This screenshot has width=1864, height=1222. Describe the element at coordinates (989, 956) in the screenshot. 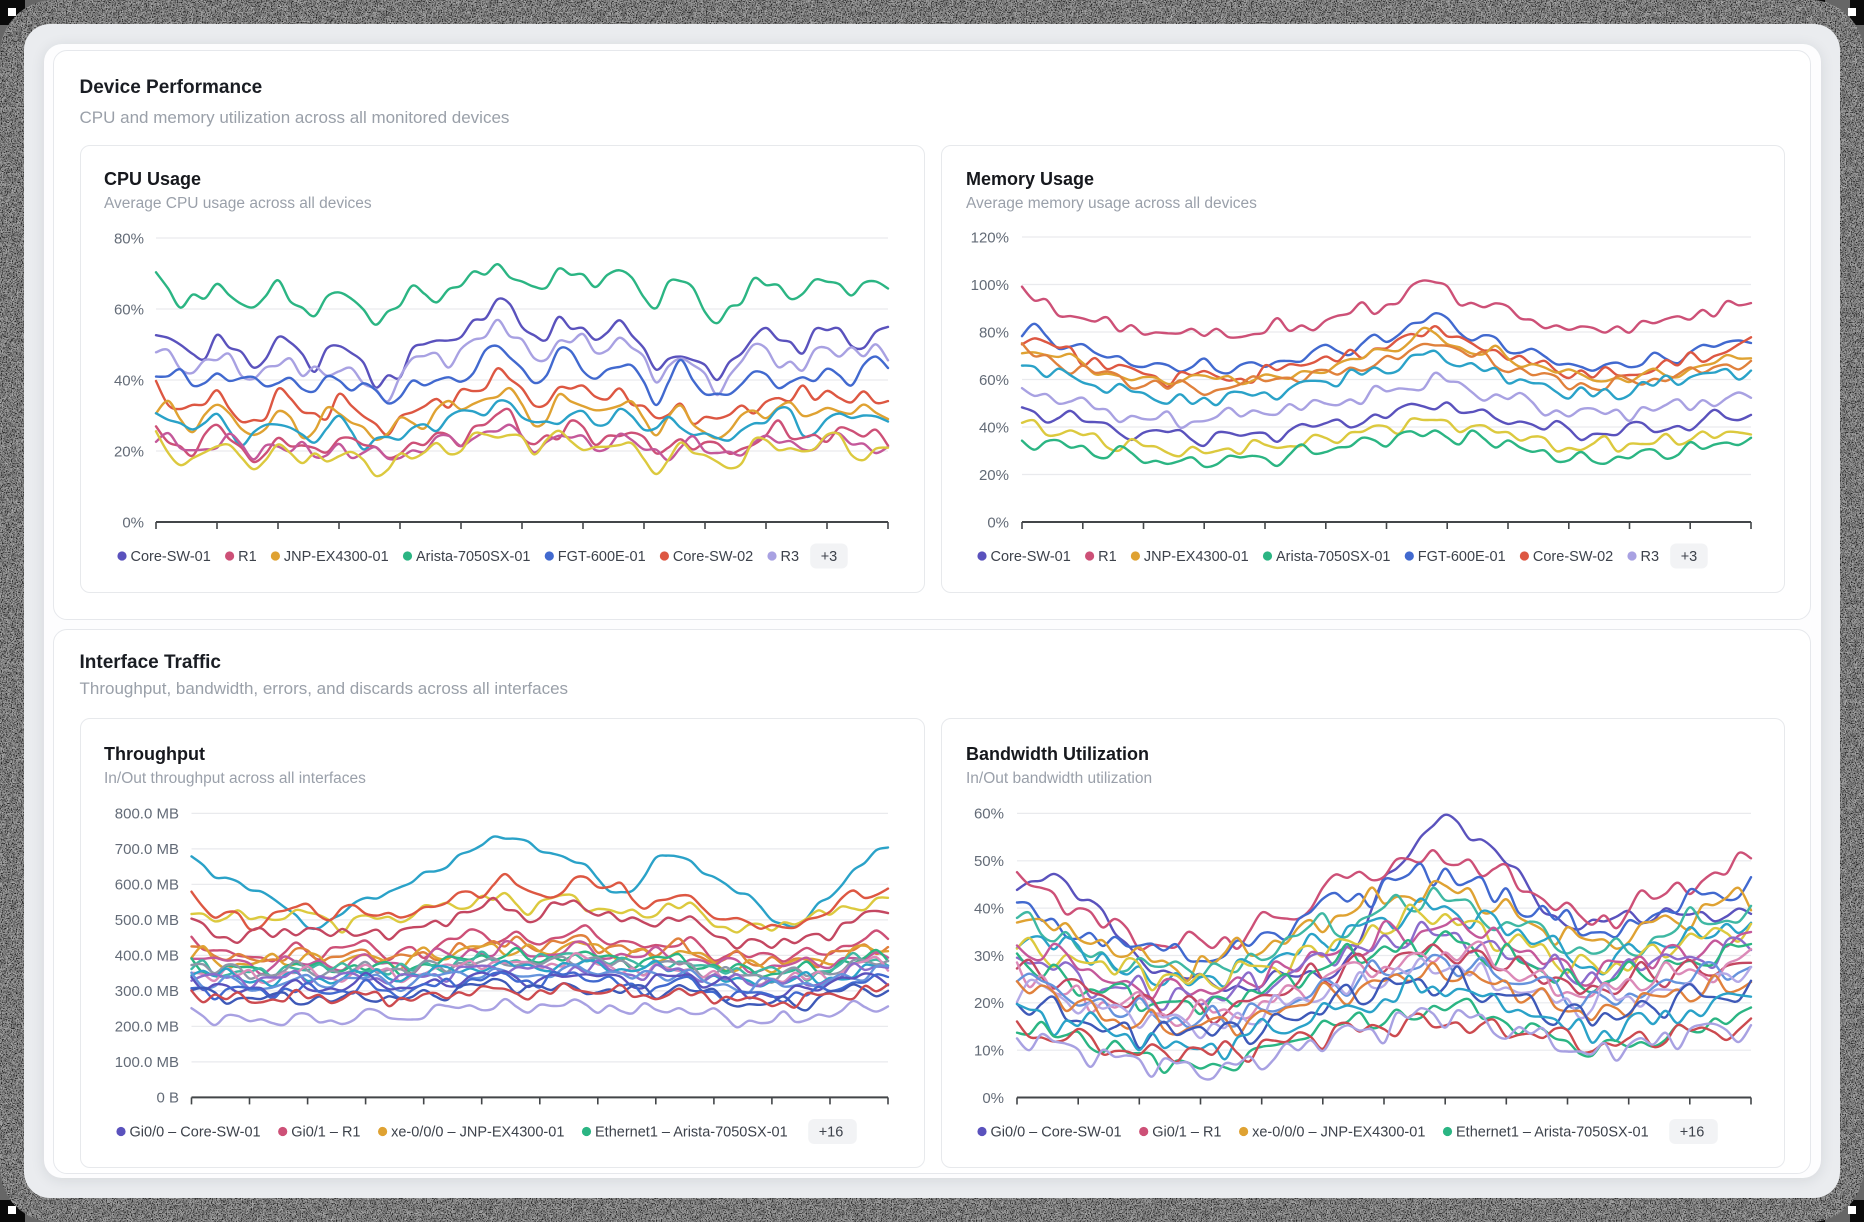

I see `svg-text: 30%` at that location.